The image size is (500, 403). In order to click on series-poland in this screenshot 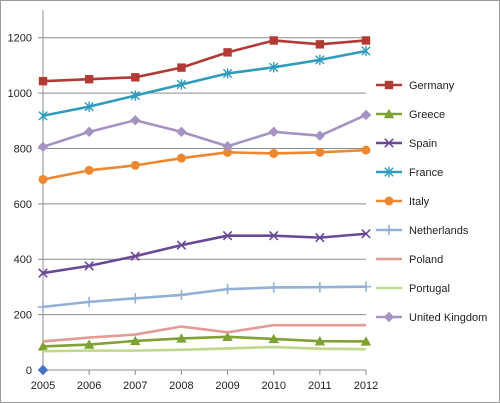, I will do `click(204, 333)`.